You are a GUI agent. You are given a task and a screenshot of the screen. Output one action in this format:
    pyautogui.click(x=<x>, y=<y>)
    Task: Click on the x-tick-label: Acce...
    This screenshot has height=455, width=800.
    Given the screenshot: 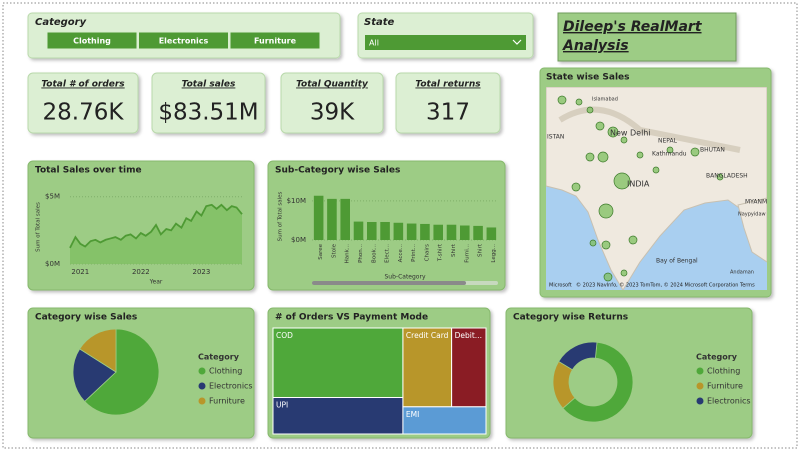 What is the action you would take?
    pyautogui.click(x=401, y=253)
    